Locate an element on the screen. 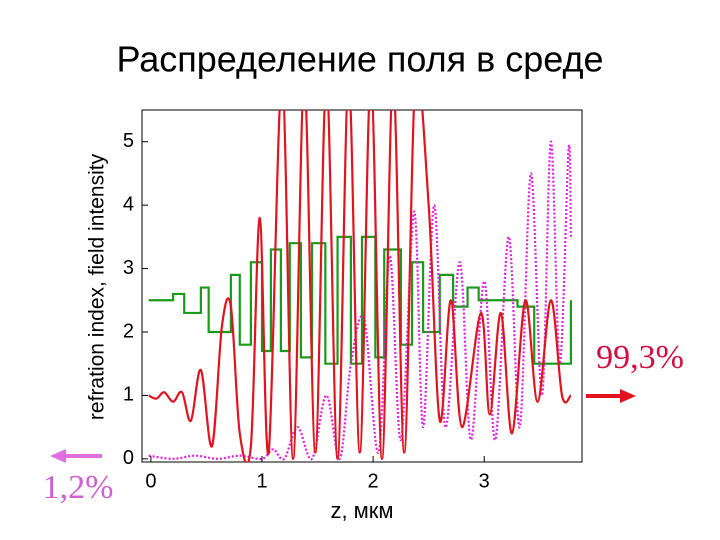 Image resolution: width=720 pixels, height=540 pixels. y-tick-label: 4 is located at coordinates (128, 204).